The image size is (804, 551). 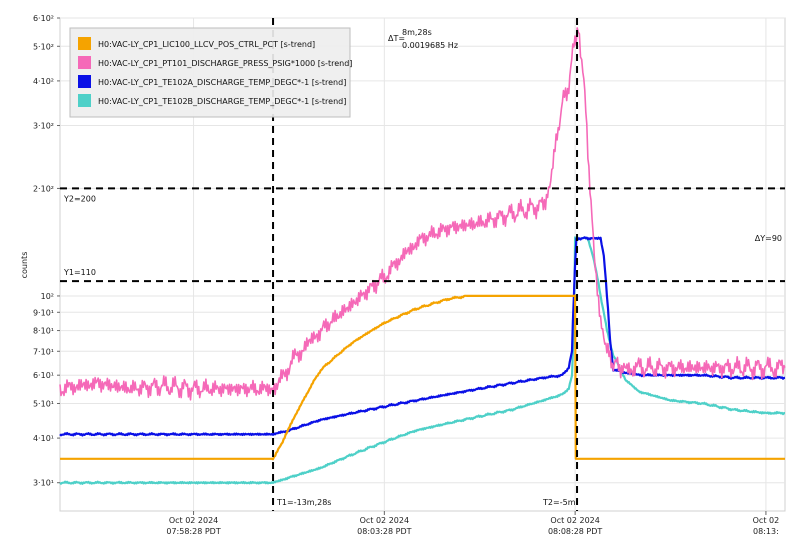 I want to click on x-tick-time: 08:08:28 PDT, so click(x=575, y=531).